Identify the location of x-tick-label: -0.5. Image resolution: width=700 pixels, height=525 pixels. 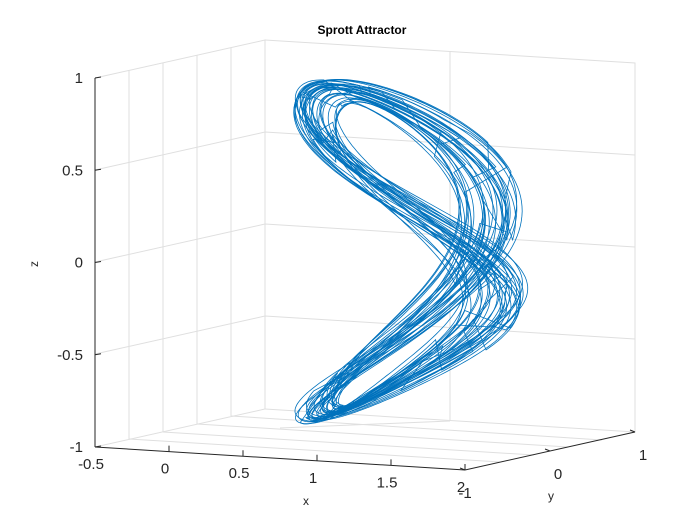
(91, 464).